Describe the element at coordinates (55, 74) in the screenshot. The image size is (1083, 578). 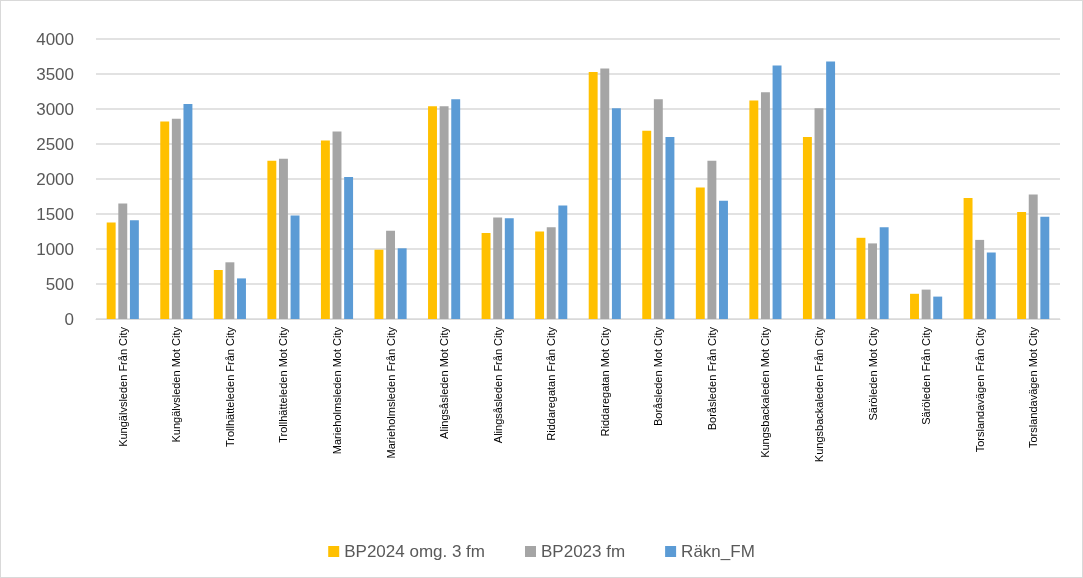
I see `y-tick-label: 3500` at that location.